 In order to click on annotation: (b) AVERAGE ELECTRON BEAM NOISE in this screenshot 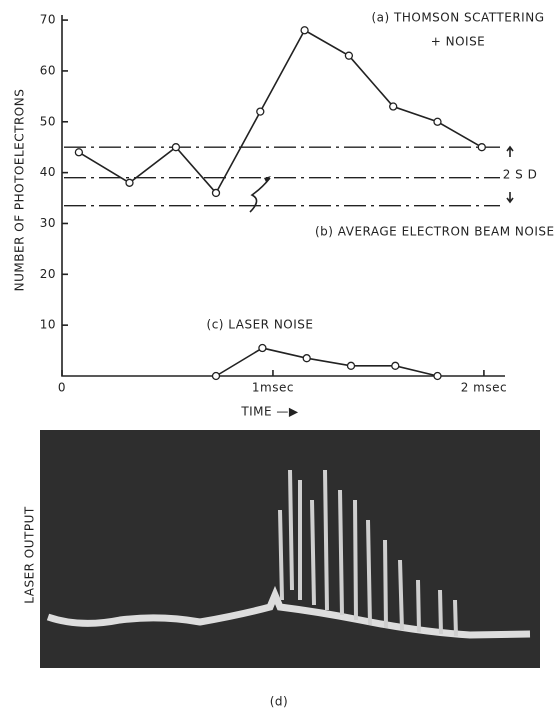, I will do `click(435, 232)`.